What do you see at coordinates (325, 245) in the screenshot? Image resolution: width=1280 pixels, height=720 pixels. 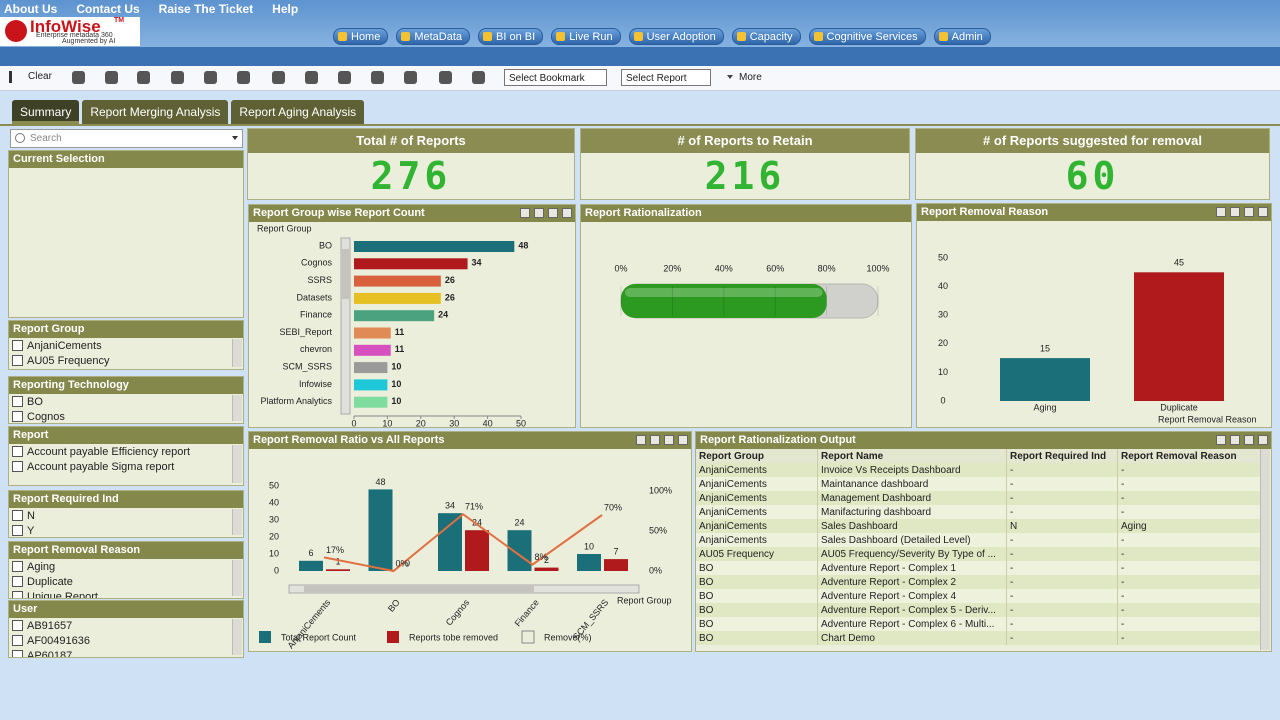 I see `category-label: BO` at bounding box center [325, 245].